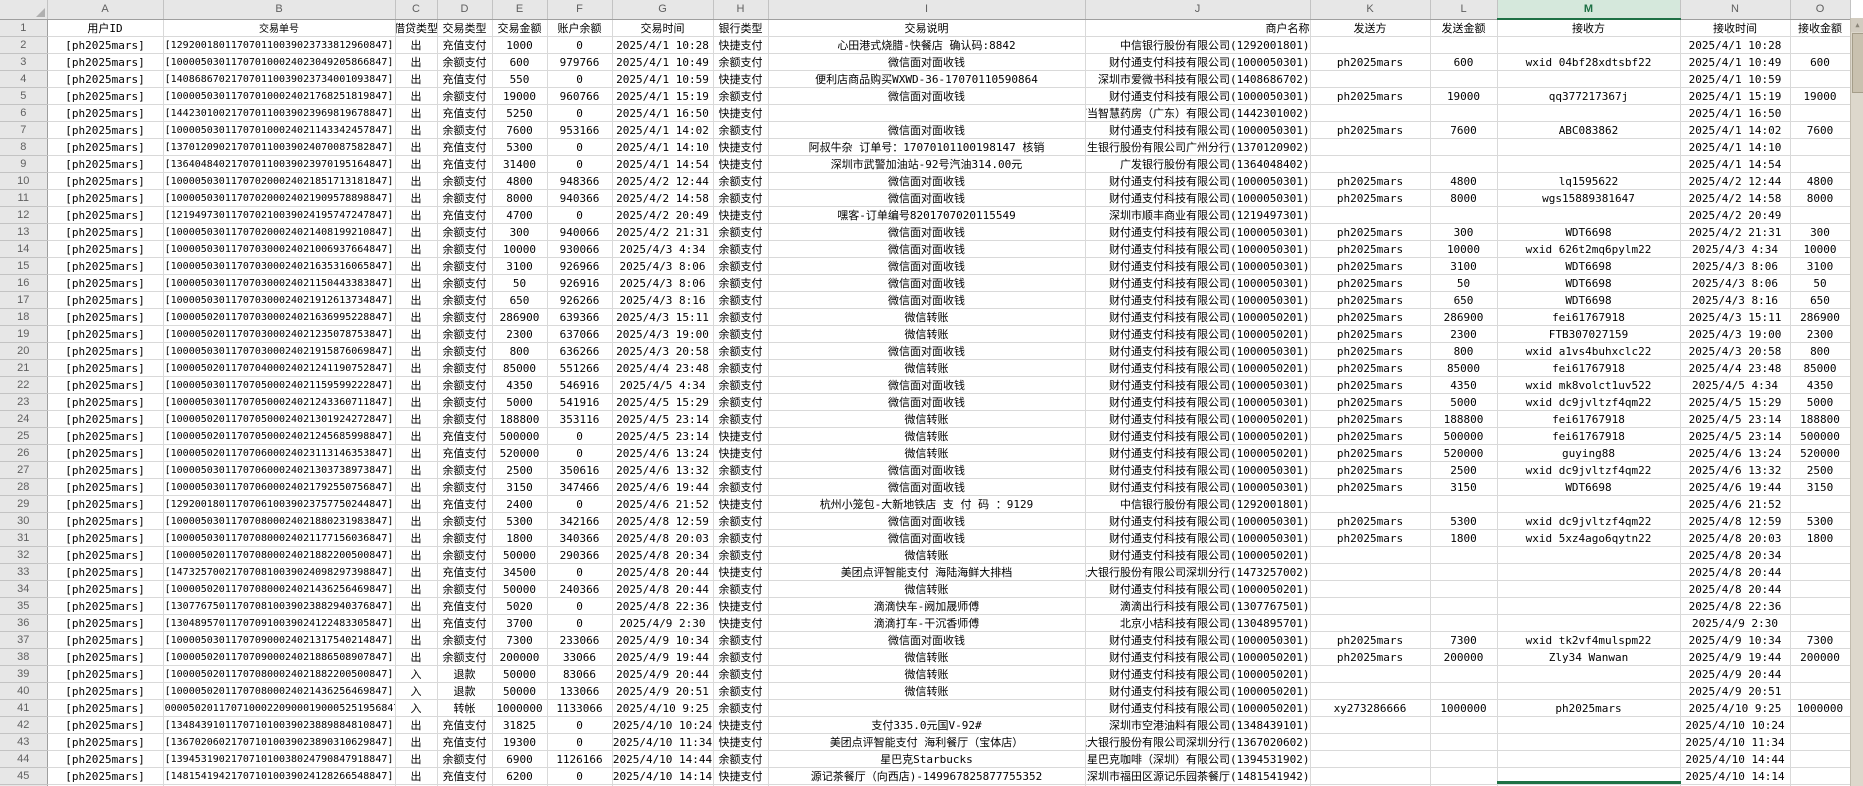 The height and width of the screenshot is (786, 1863). I want to click on cell-I36: 滴滴打车-干沉香师傅, so click(927, 623).